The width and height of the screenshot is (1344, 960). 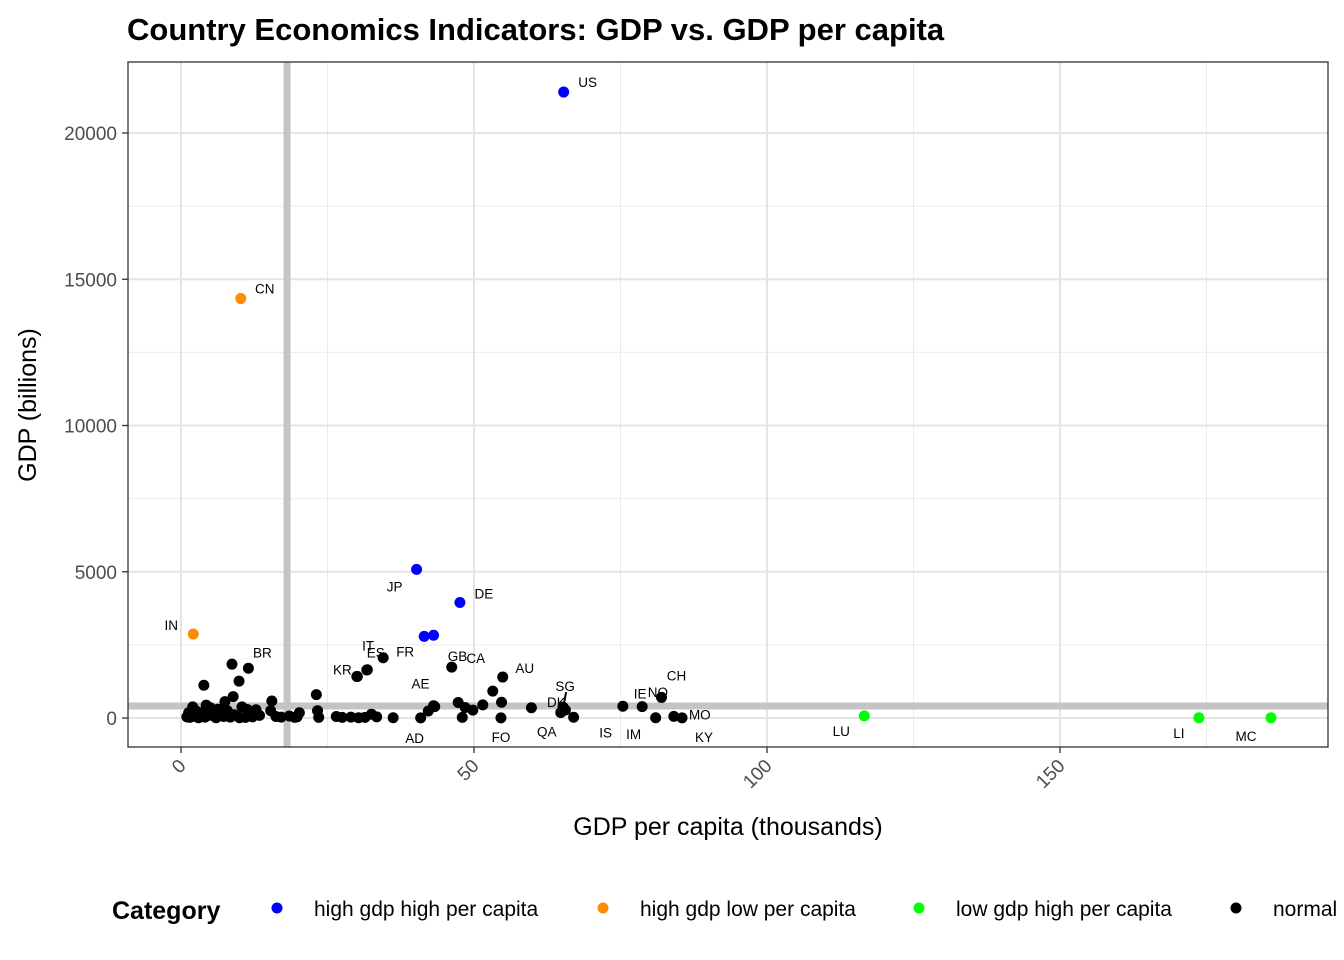 What do you see at coordinates (368, 646) in the screenshot?
I see `point-label-it: IT` at bounding box center [368, 646].